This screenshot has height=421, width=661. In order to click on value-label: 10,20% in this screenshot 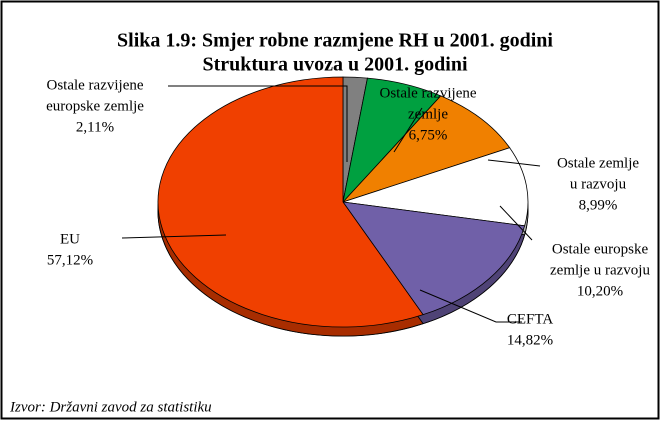, I will do `click(600, 291)`.